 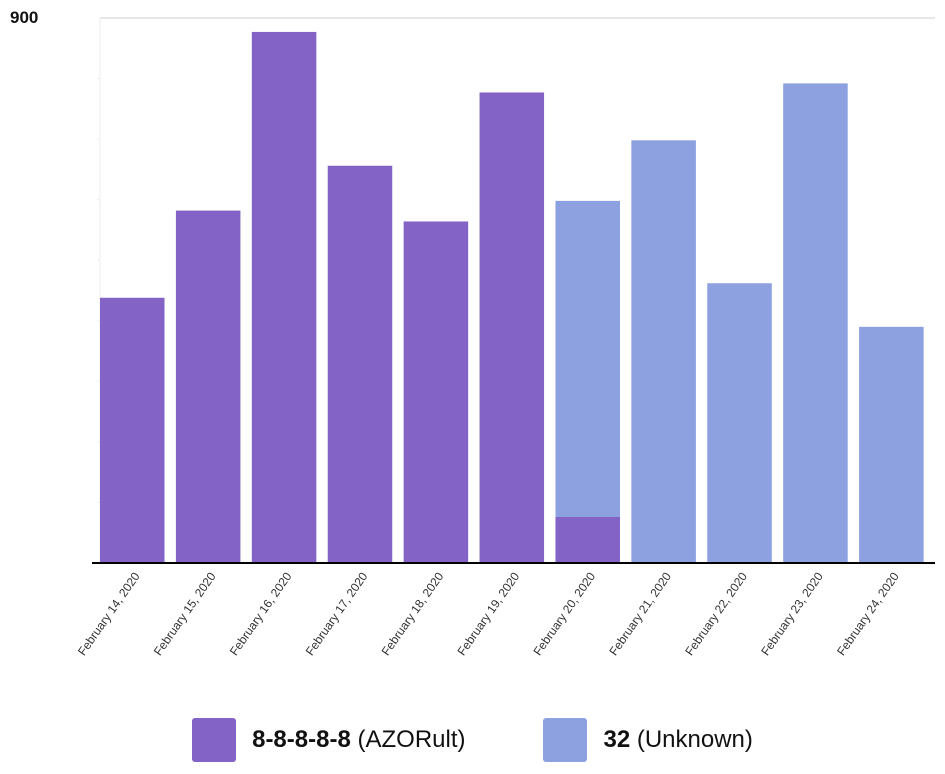 What do you see at coordinates (411, 739) in the screenshot?
I see `legend-family-azorult: (AZORult)` at bounding box center [411, 739].